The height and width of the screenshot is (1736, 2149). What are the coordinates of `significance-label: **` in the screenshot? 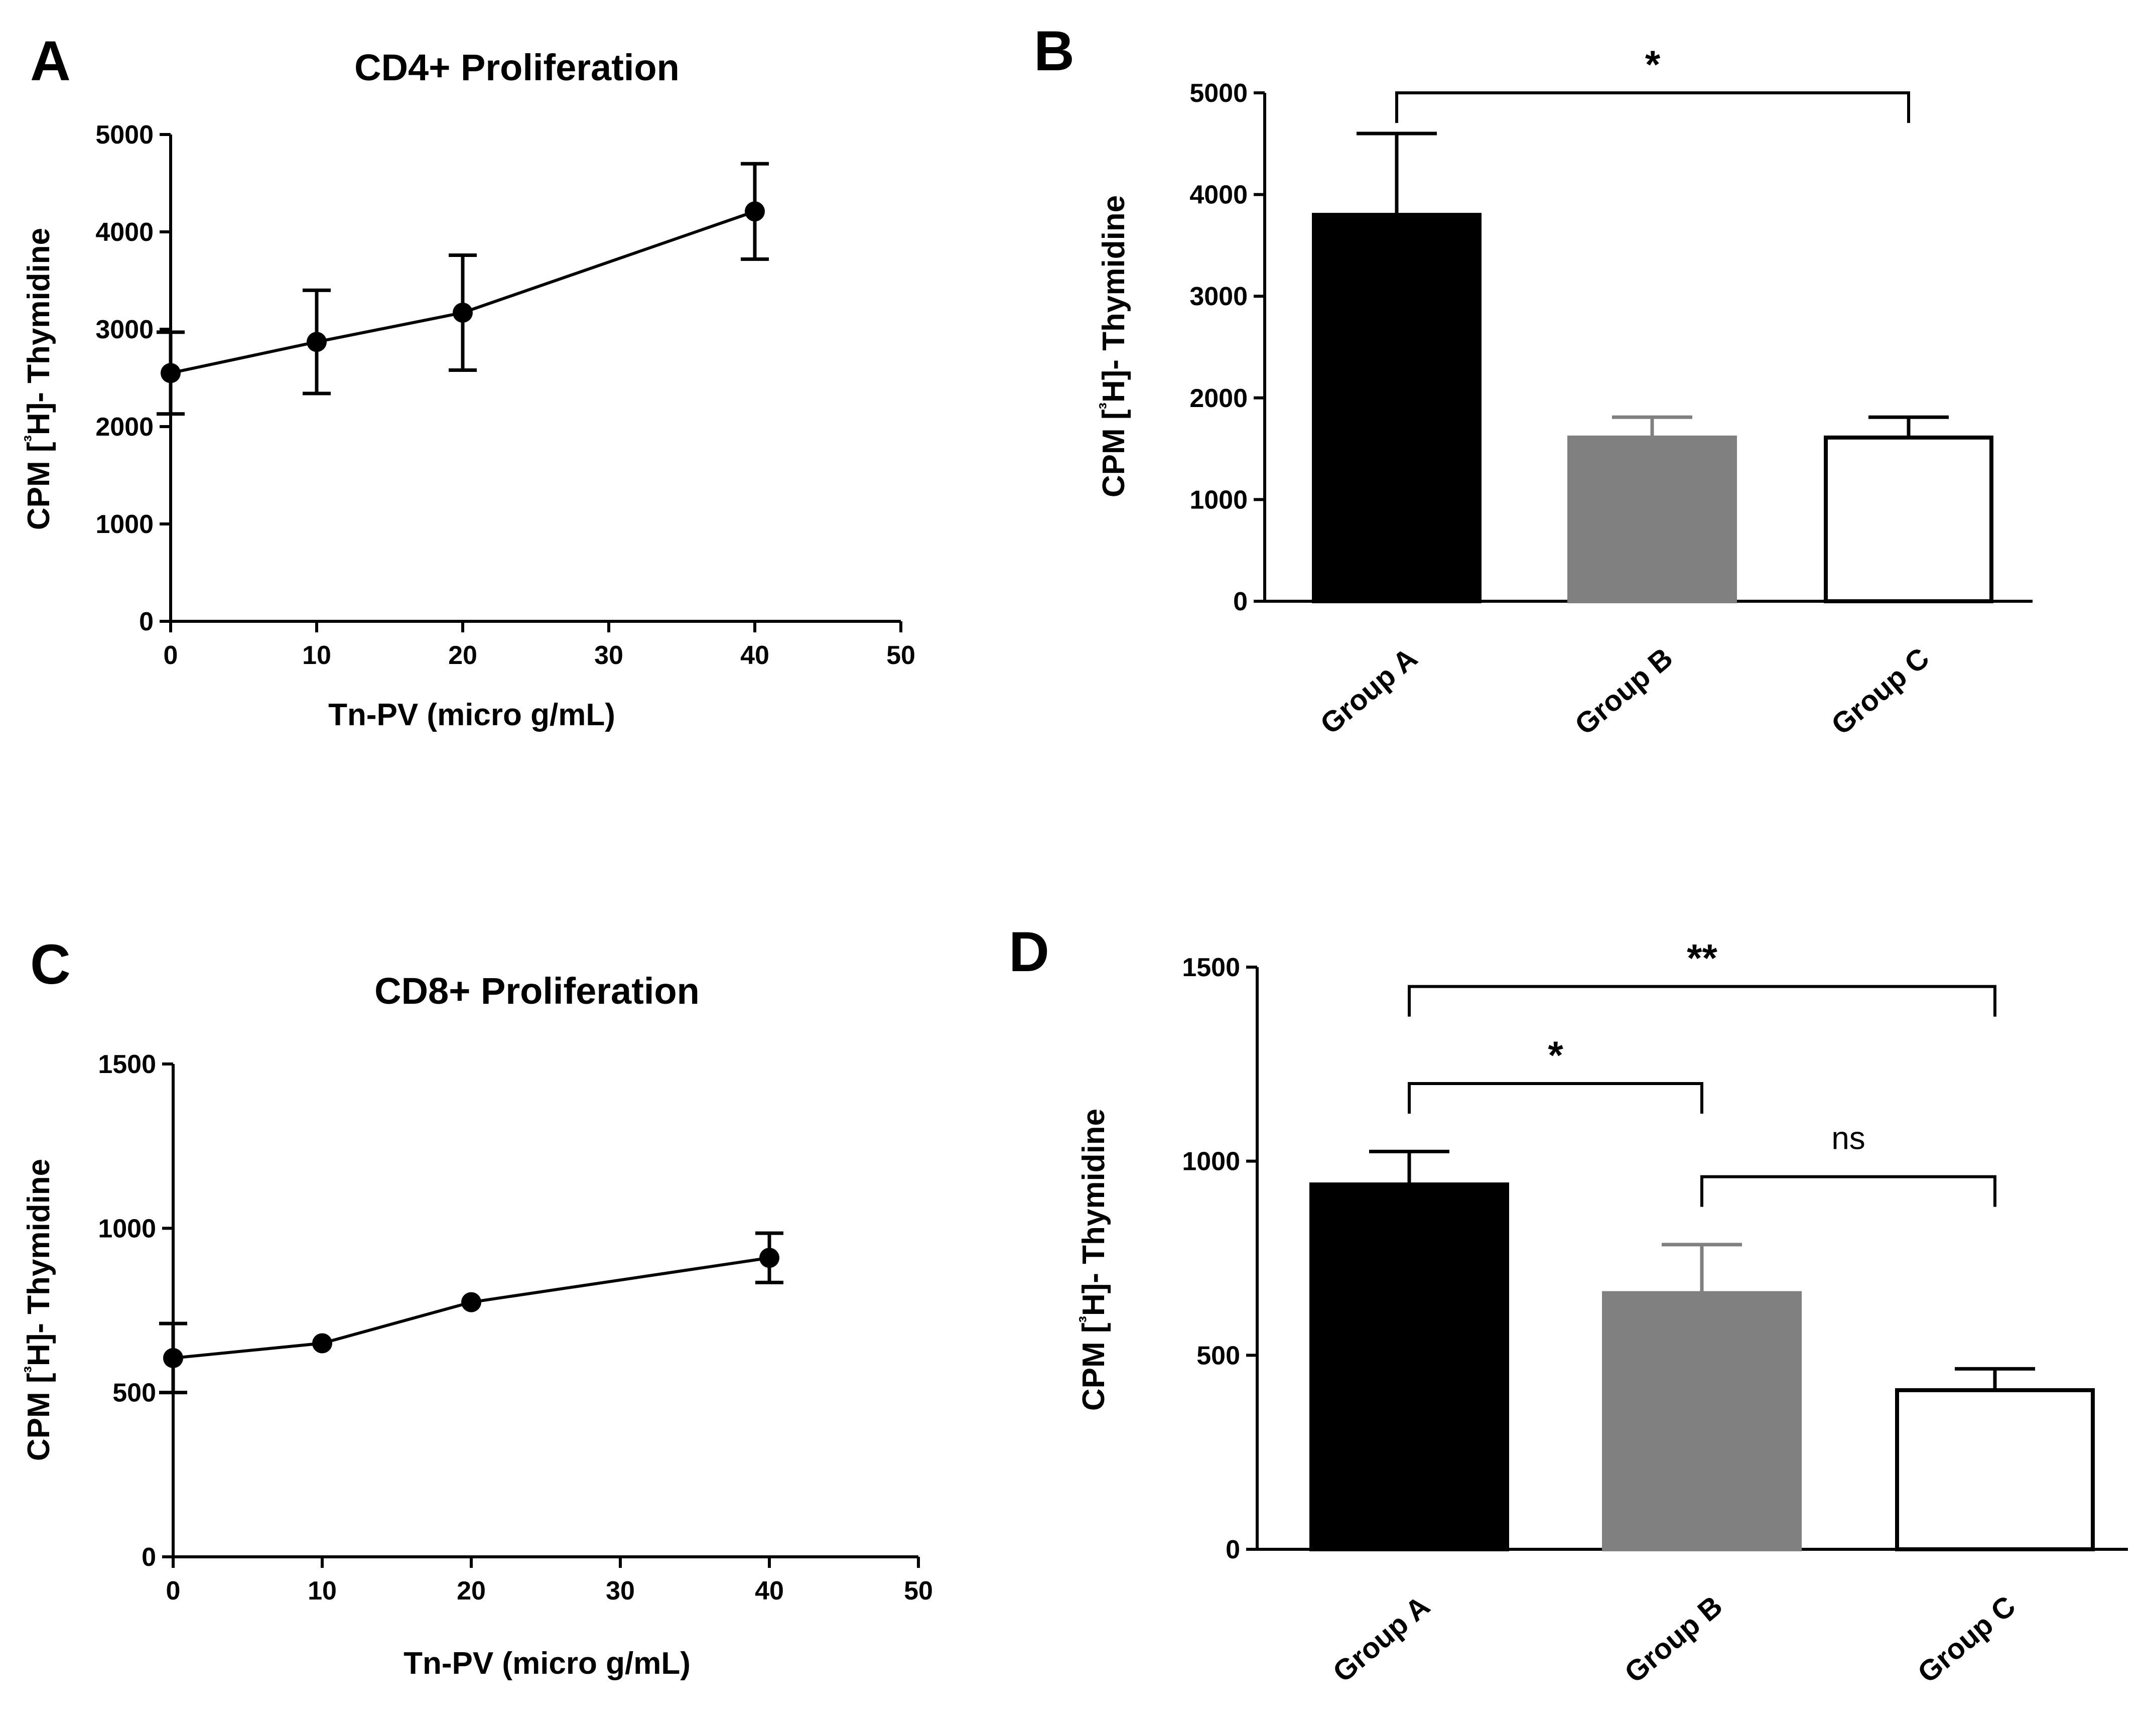 It's located at (1702, 958).